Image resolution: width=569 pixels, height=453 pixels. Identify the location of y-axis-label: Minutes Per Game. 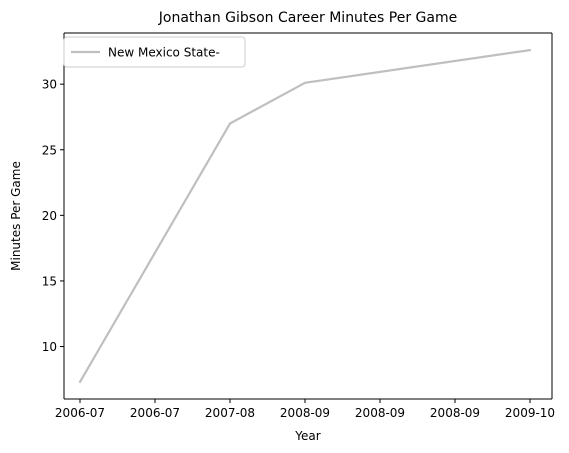
(16, 216).